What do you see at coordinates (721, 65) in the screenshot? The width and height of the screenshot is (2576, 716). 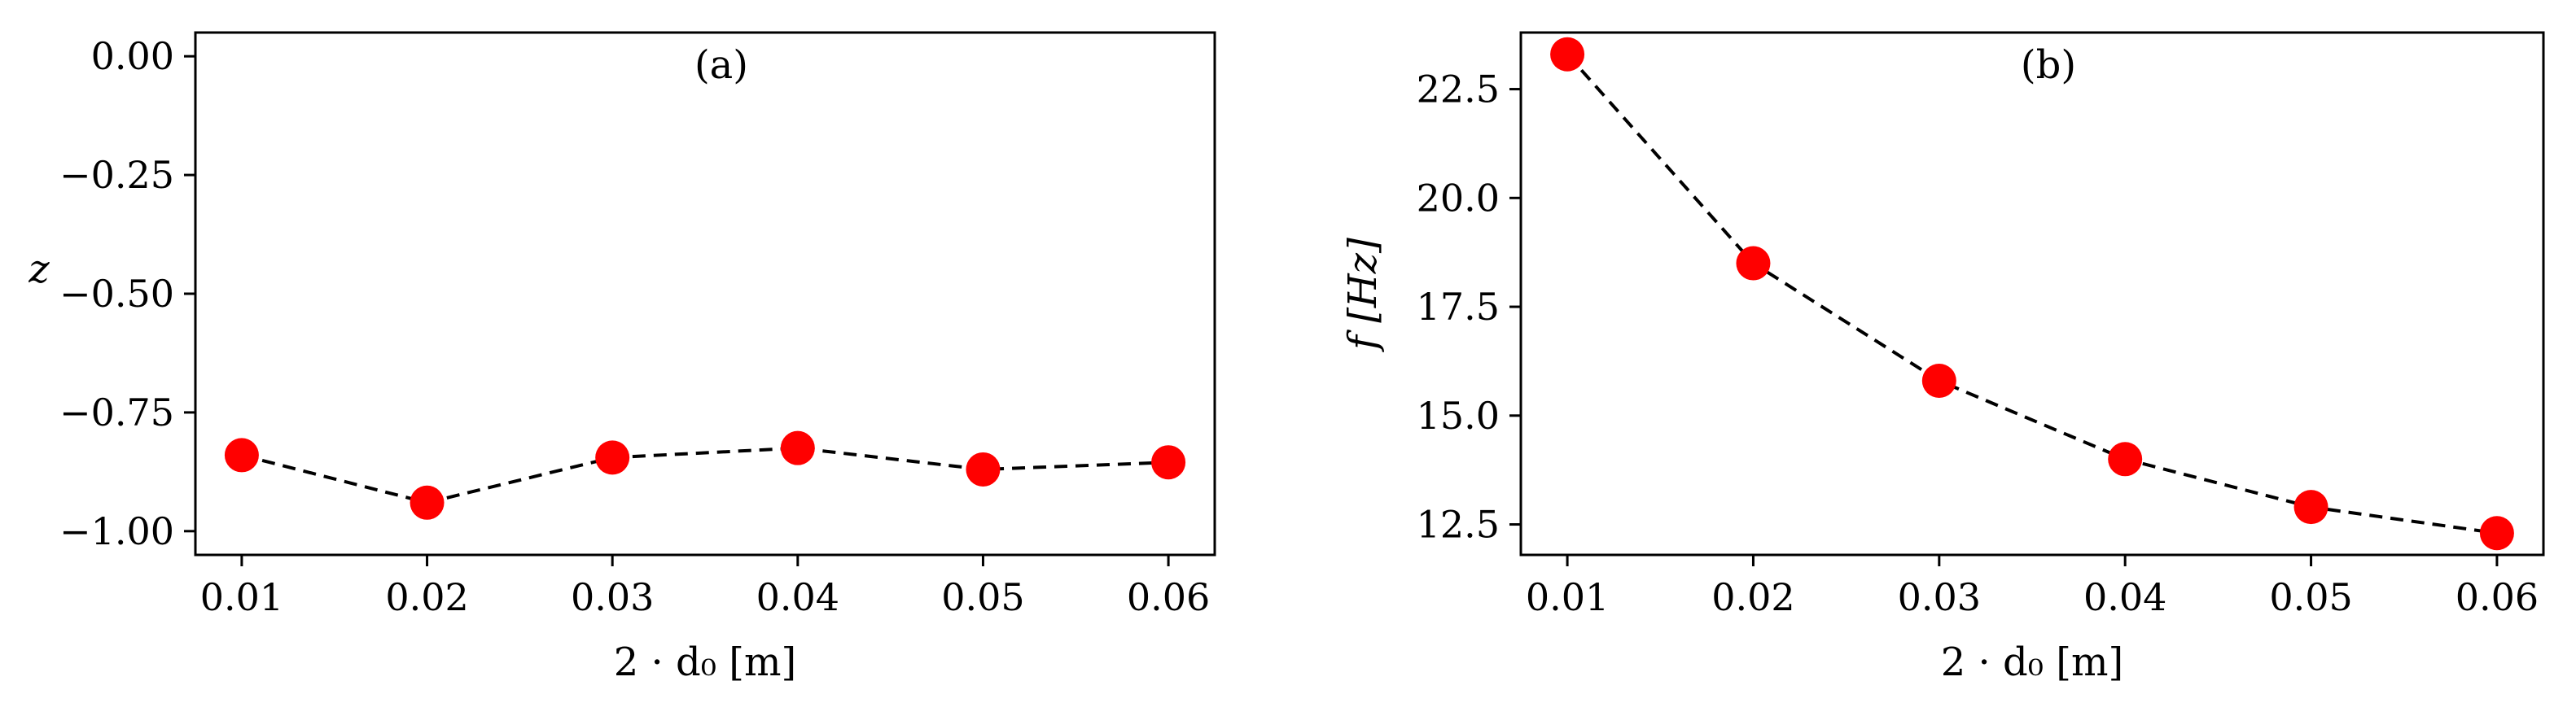 I see `panel-label: (a)` at bounding box center [721, 65].